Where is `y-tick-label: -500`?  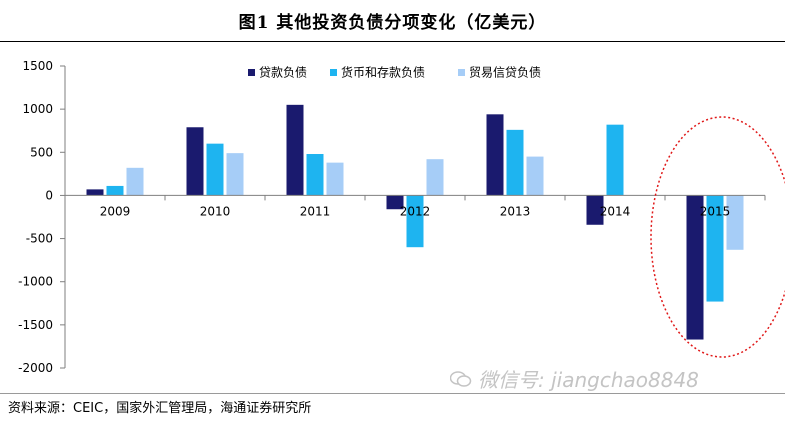
y-tick-label: -500 is located at coordinates (39, 239).